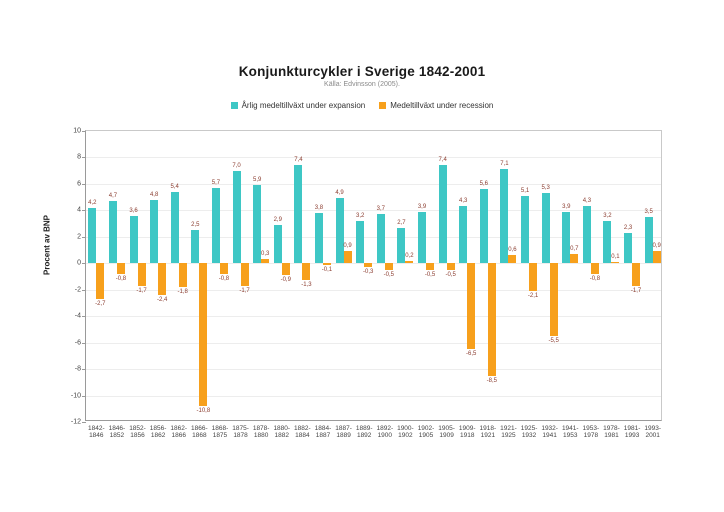  Describe the element at coordinates (442, 160) in the screenshot. I see `value-label: 7,4` at that location.